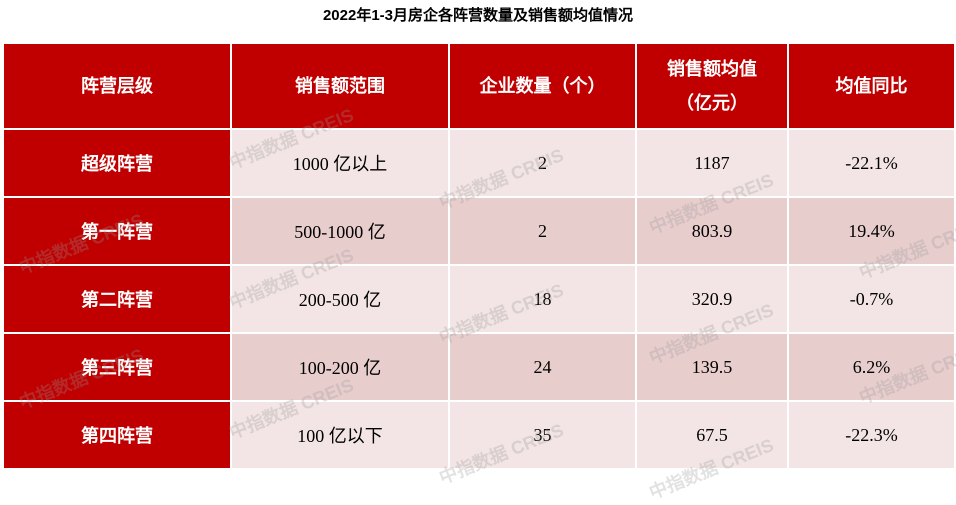  I want to click on header-cell: 销售额范围, so click(340, 86).